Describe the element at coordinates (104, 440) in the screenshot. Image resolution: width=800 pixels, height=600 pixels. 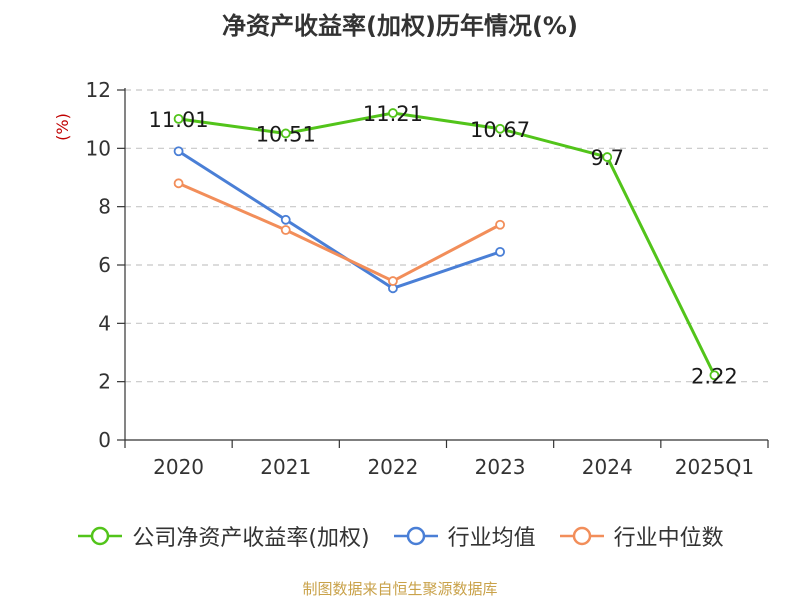
I see `y-tick-label: 0` at that location.